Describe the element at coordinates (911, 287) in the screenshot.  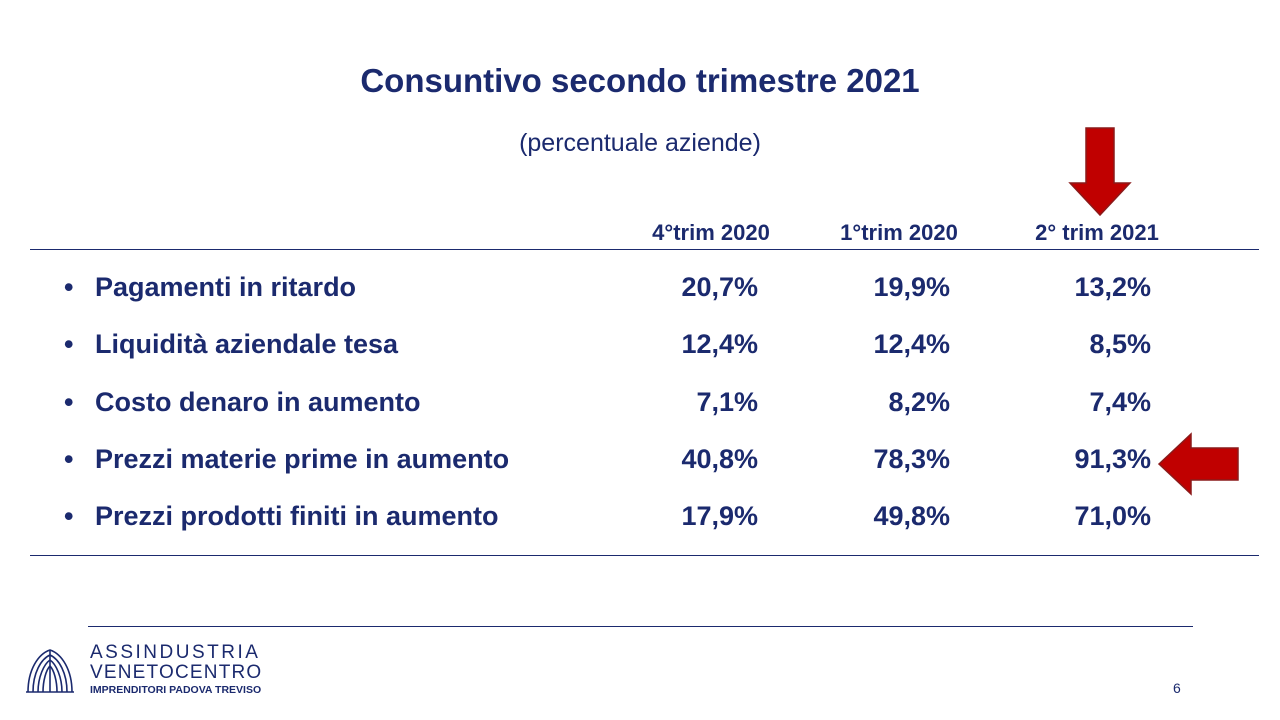
I see `value-q1-2020: 19,9%` at that location.